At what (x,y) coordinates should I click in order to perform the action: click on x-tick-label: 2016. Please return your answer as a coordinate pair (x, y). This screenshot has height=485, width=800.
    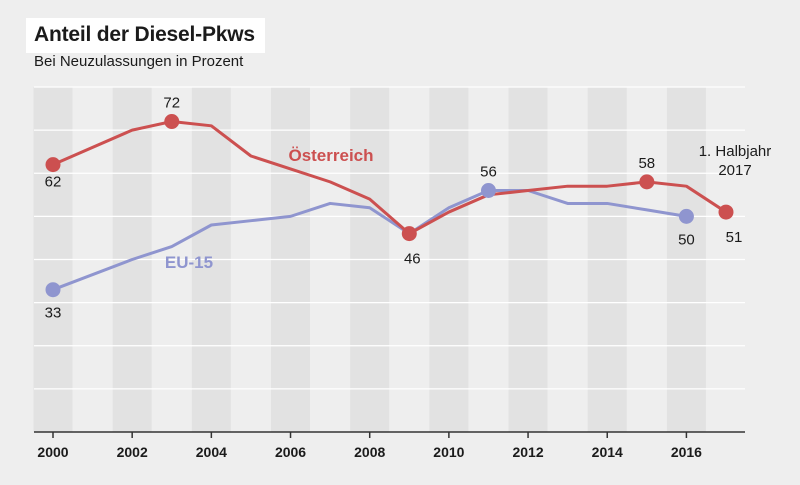
    Looking at the image, I should click on (686, 452).